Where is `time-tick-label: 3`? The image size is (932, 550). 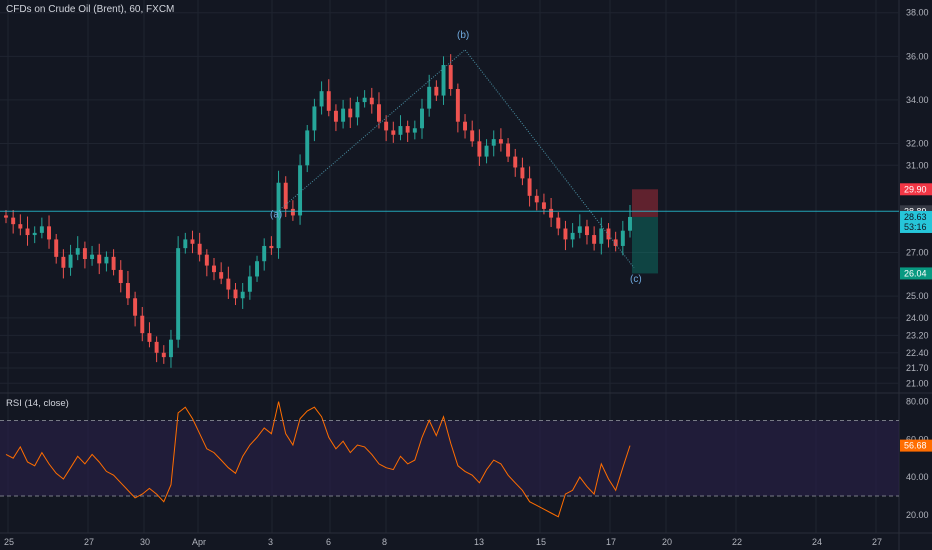 time-tick-label: 3 is located at coordinates (270, 542).